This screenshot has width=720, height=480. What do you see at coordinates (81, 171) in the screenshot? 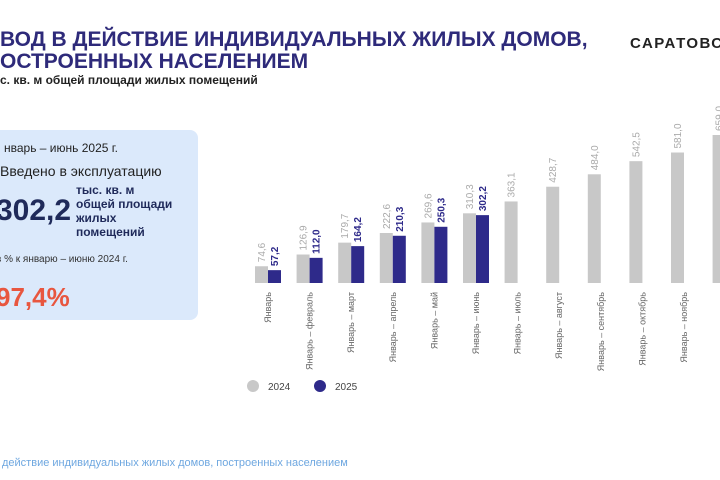
I see `panel-caption: Введено в эксплуатацию` at bounding box center [81, 171].